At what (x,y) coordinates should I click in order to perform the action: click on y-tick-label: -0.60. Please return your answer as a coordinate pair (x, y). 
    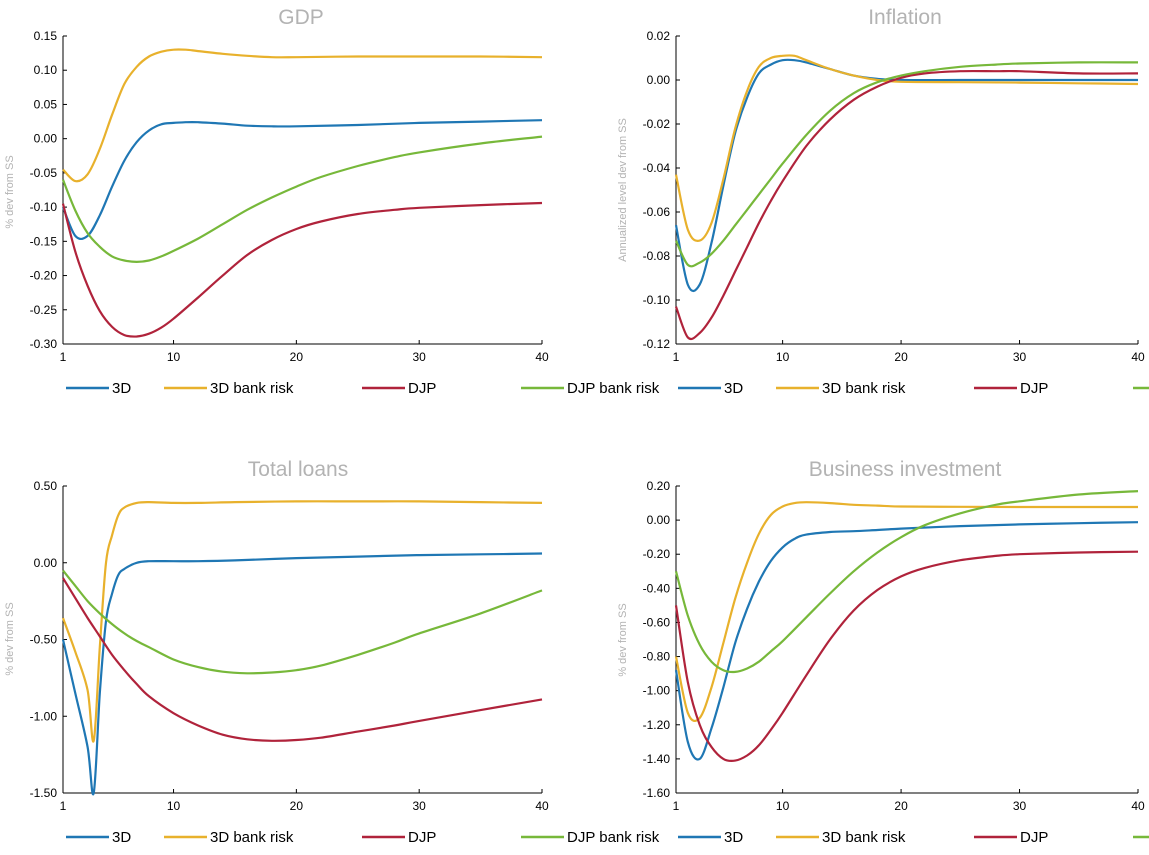
    Looking at the image, I should click on (657, 622).